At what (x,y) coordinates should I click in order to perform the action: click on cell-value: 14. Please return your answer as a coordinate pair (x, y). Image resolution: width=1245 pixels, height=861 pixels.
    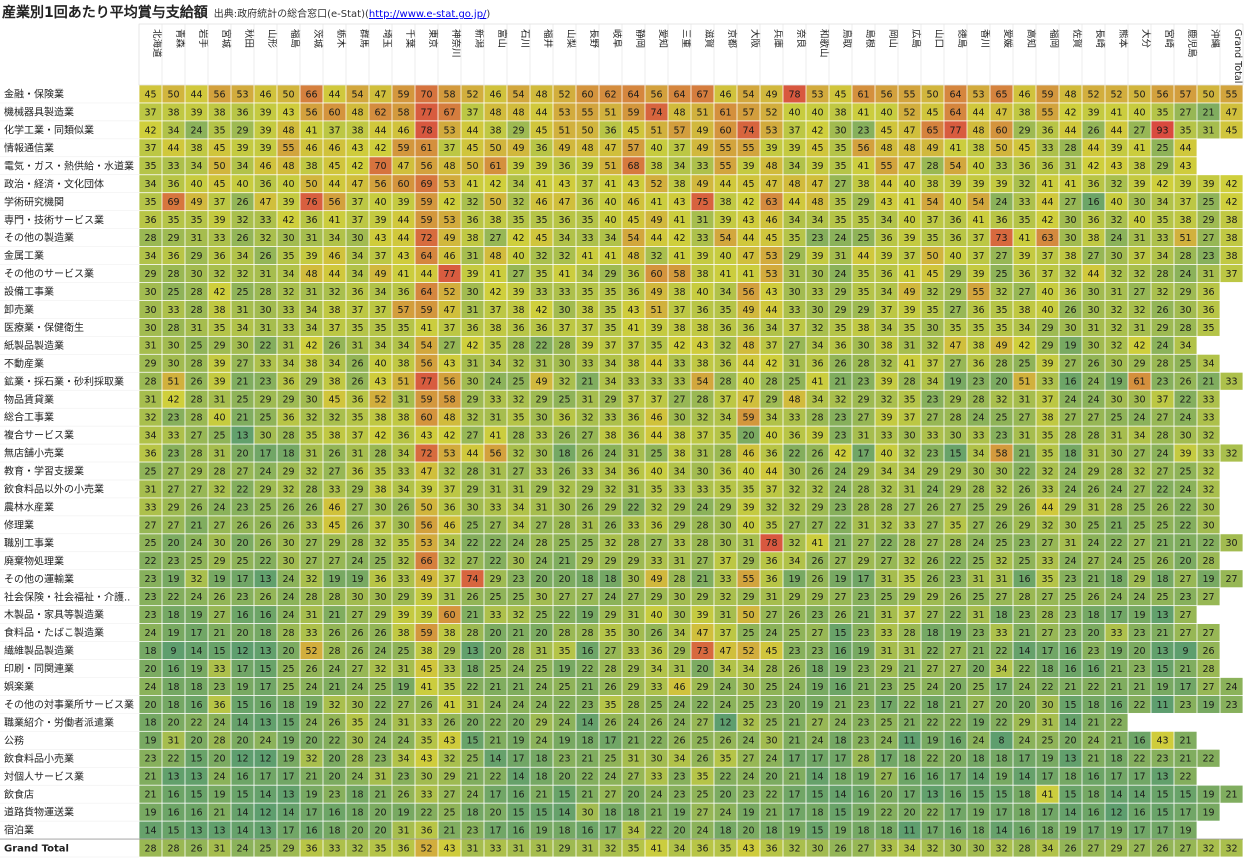
    Looking at the image, I should click on (564, 813).